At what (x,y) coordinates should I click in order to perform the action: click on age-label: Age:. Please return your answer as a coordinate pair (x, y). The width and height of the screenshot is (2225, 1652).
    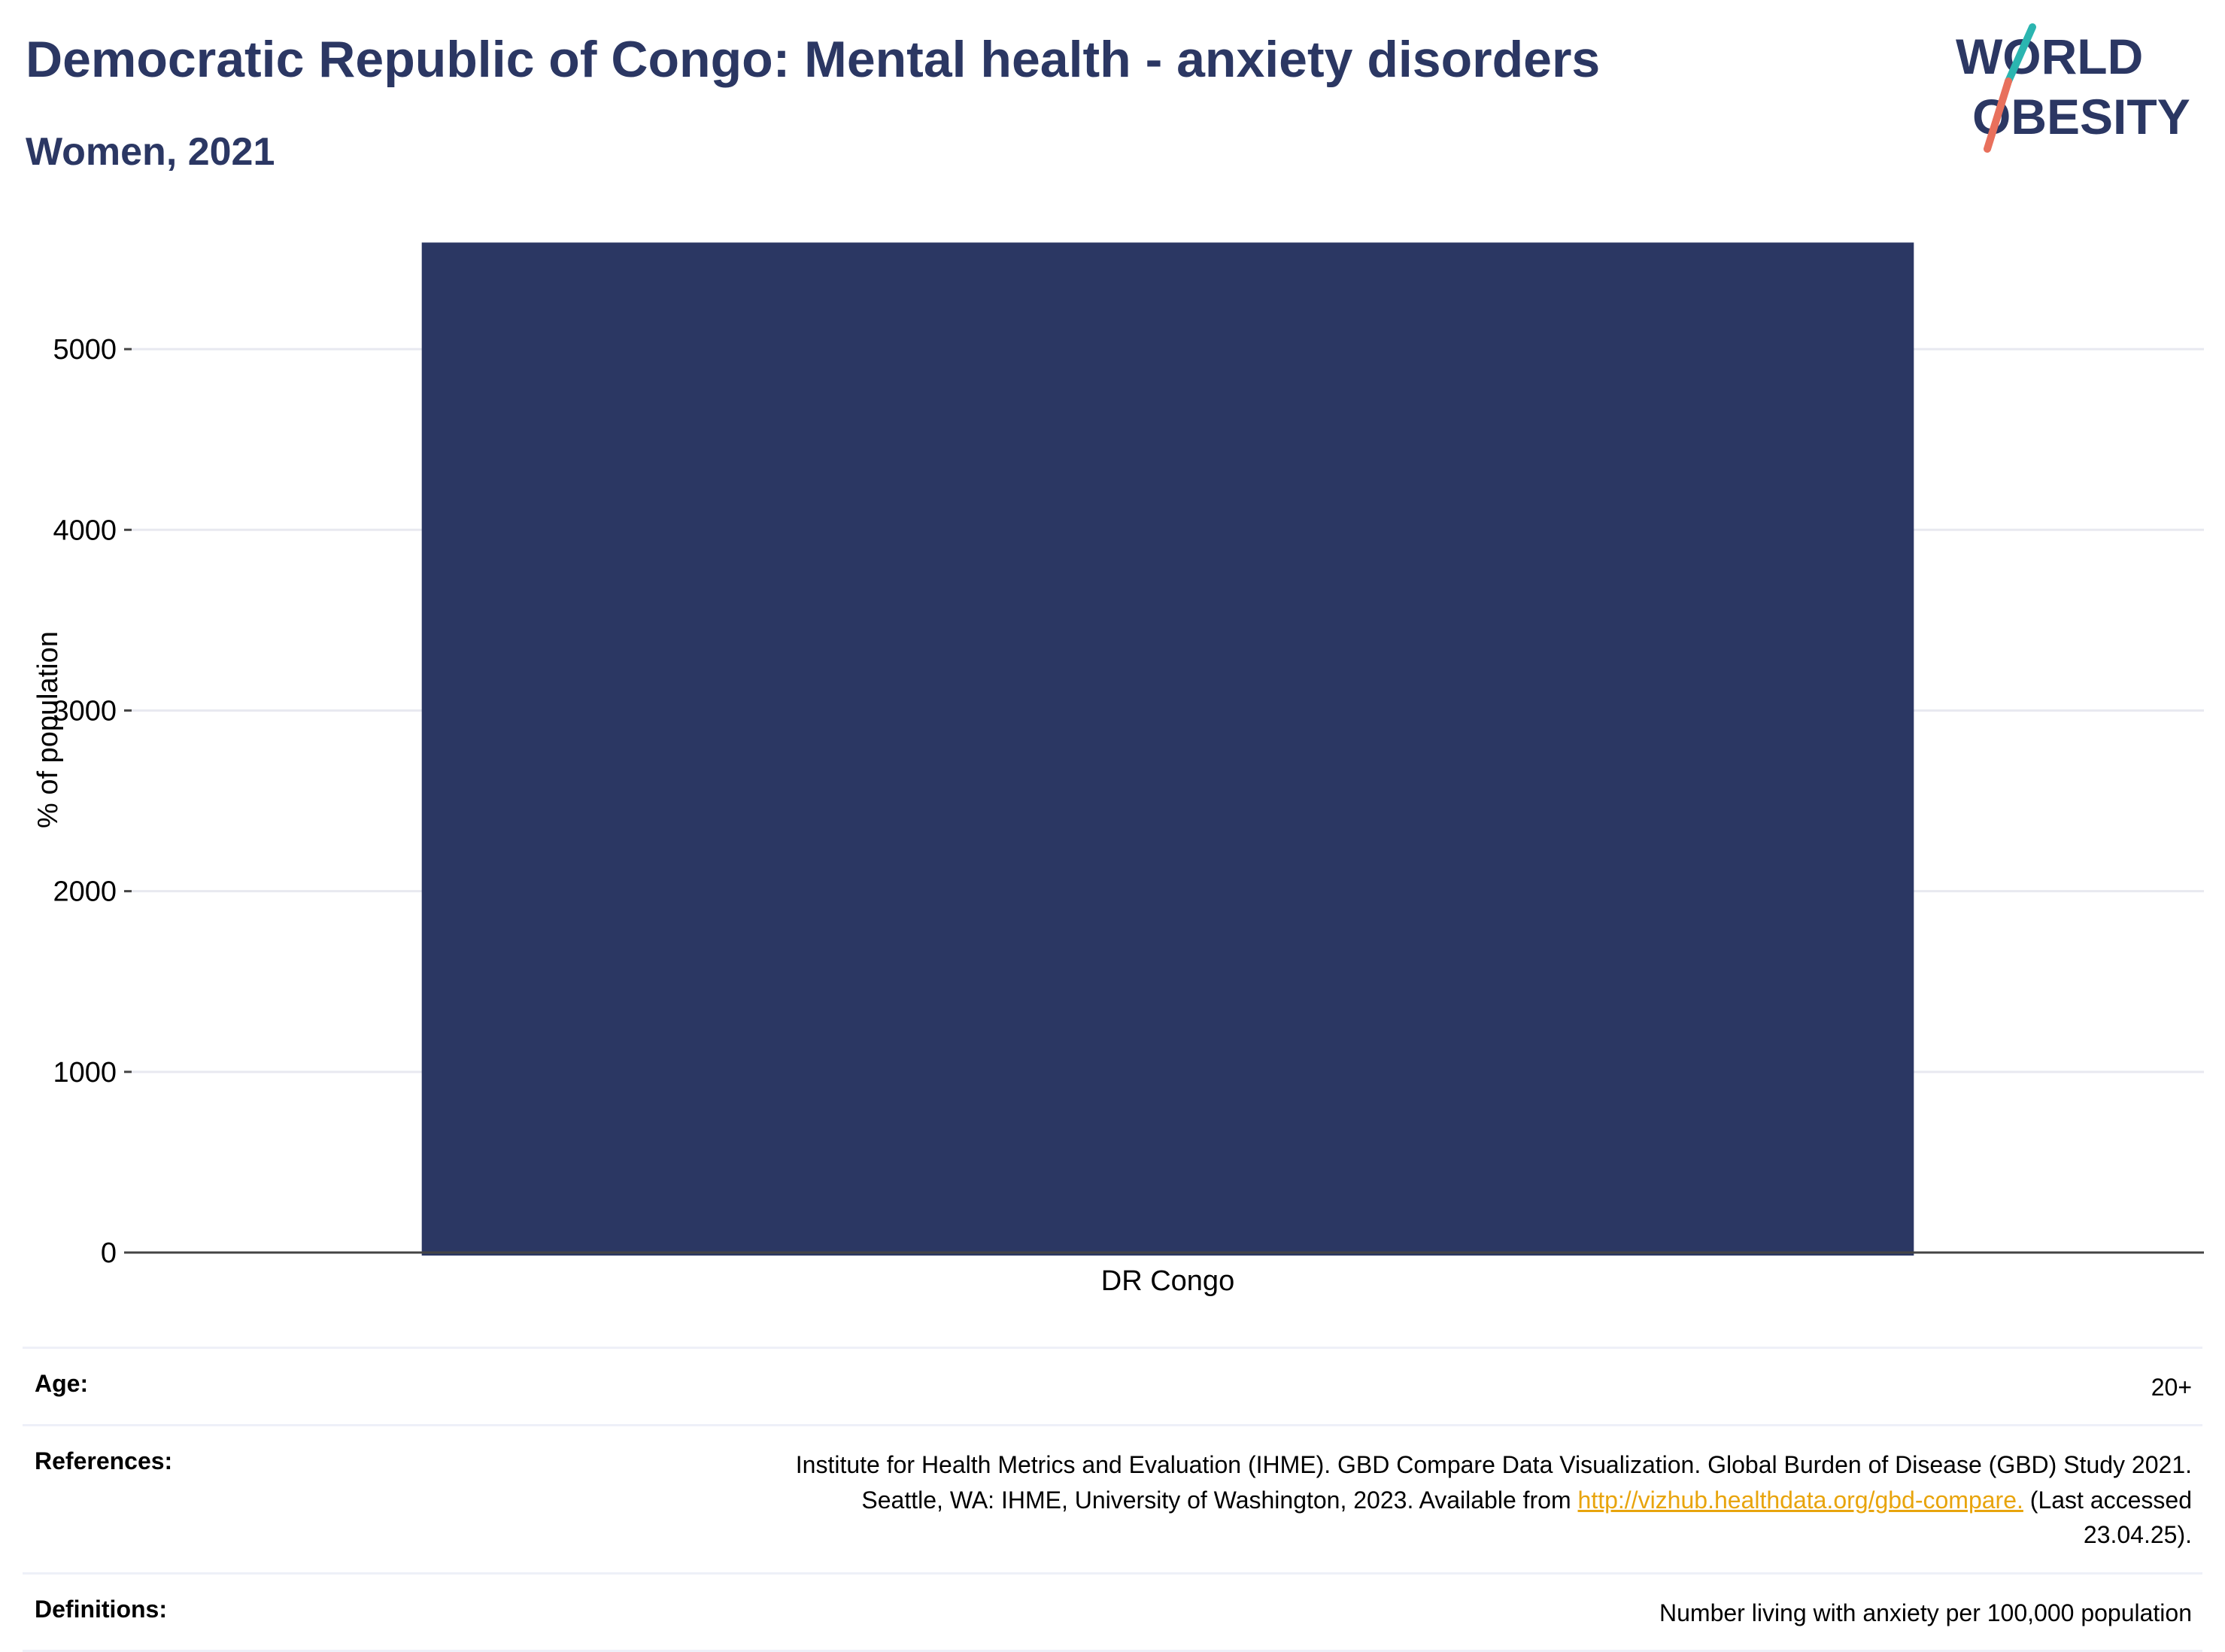
    Looking at the image, I should click on (62, 1384).